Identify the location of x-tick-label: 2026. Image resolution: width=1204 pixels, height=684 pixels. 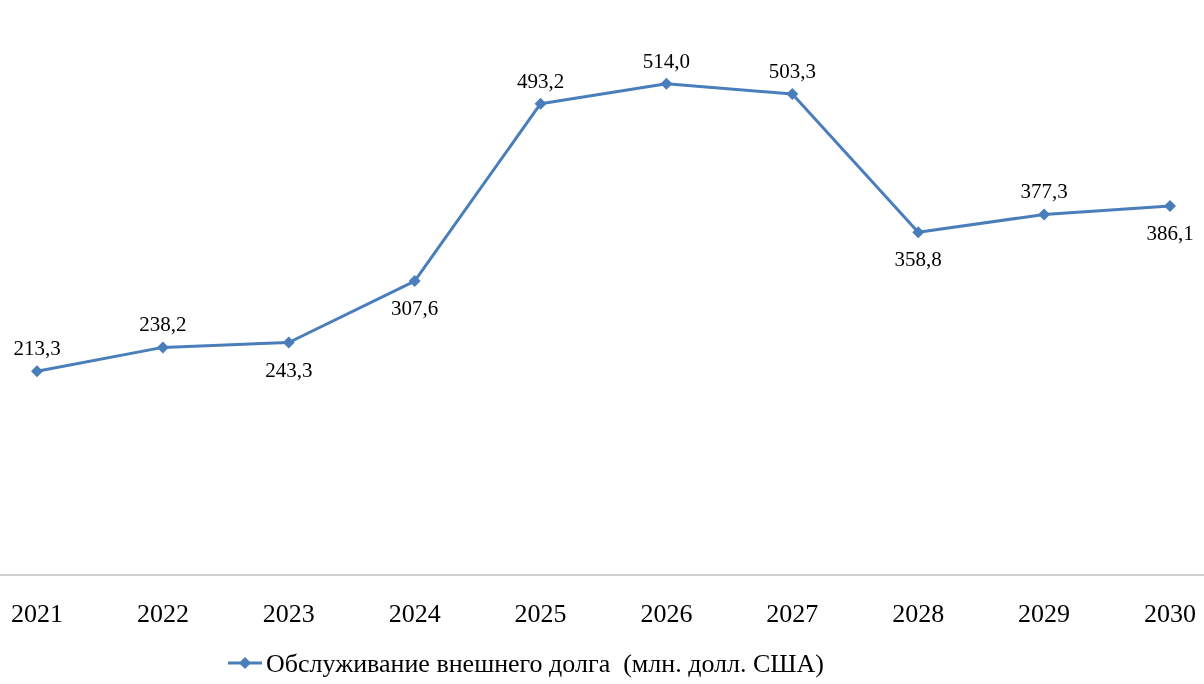
(666, 613).